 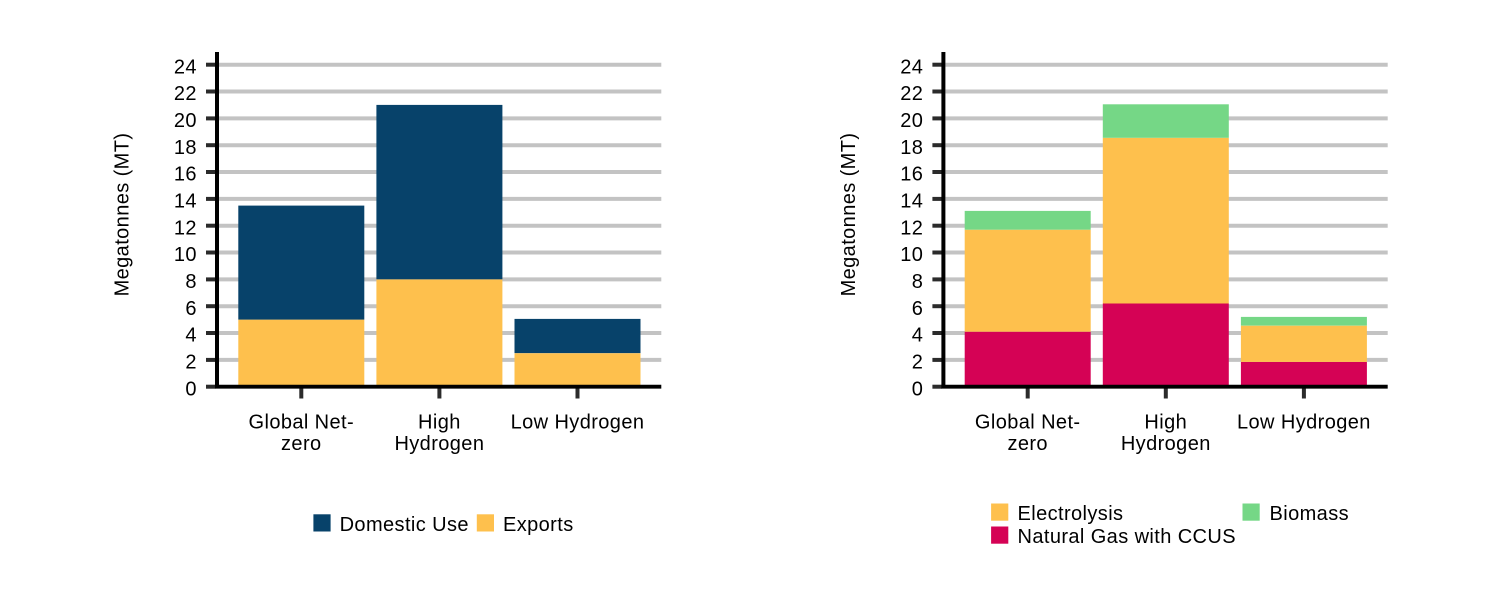 I want to click on svg-text: Biomass, so click(x=1310, y=514).